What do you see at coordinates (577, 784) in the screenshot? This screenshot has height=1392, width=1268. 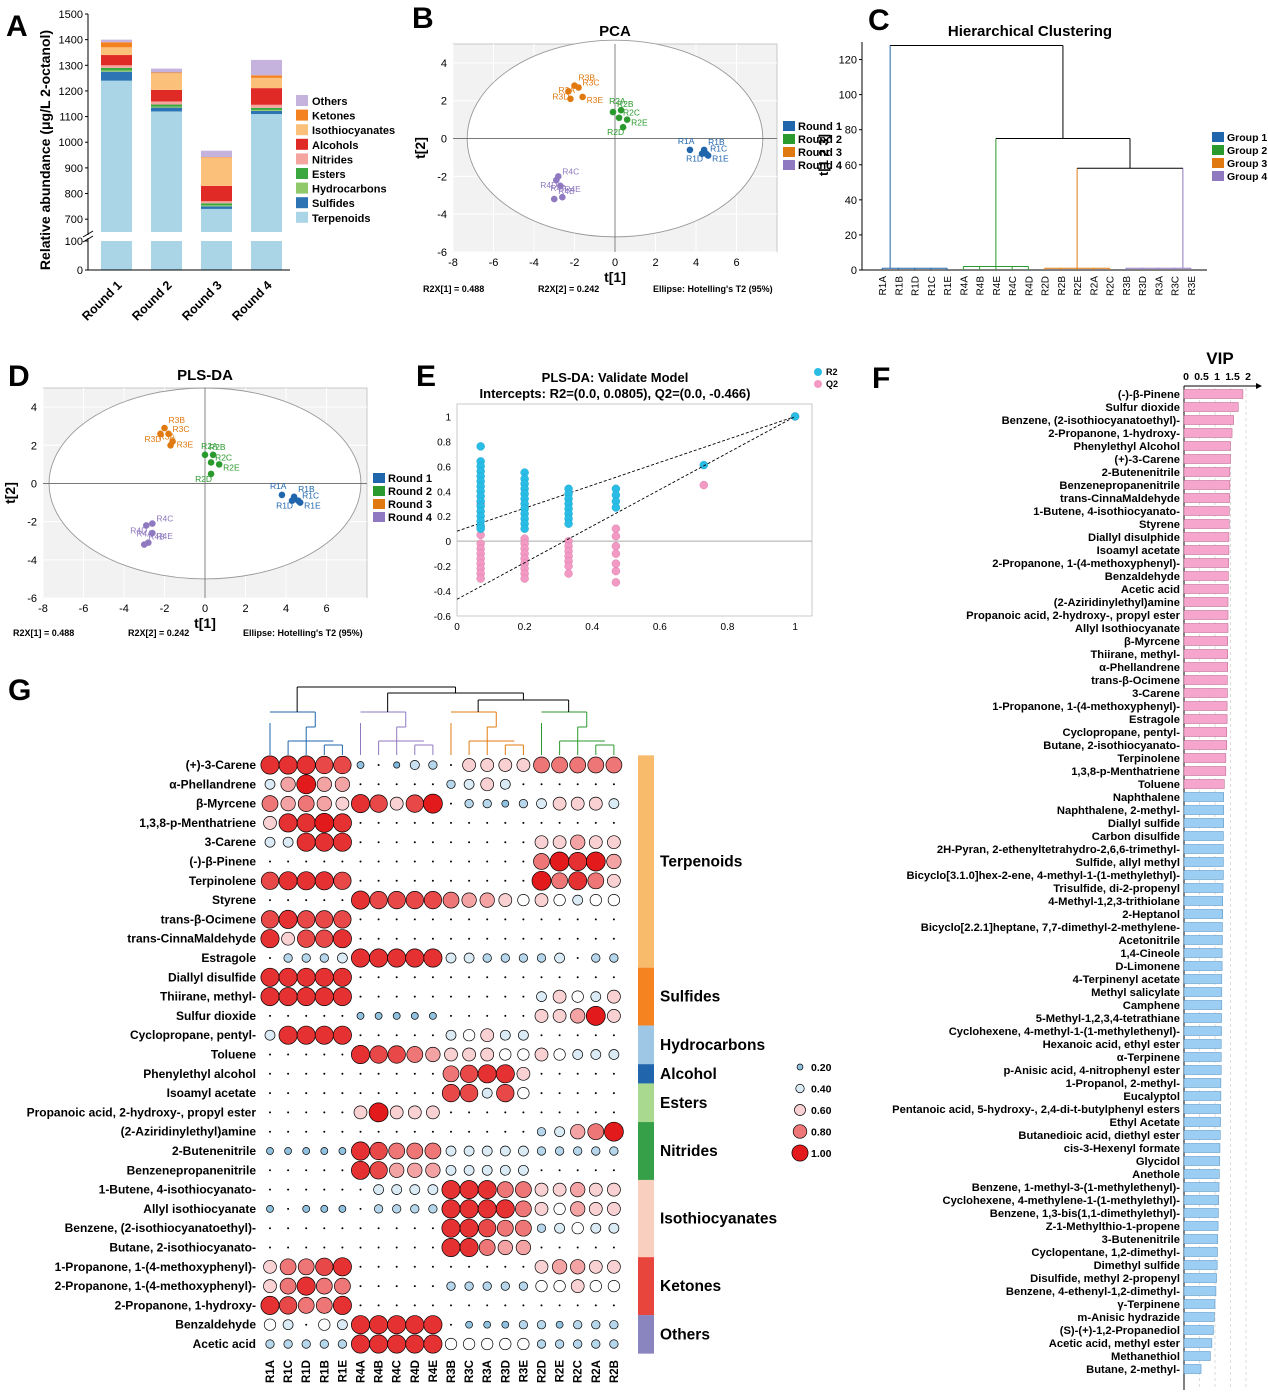 I see `bubble-phellandrene-r2c` at bounding box center [577, 784].